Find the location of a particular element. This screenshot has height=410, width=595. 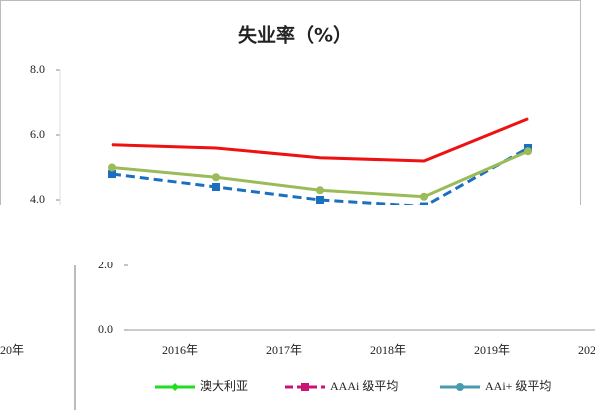

legend-label: 澳大利亚 is located at coordinates (224, 386).